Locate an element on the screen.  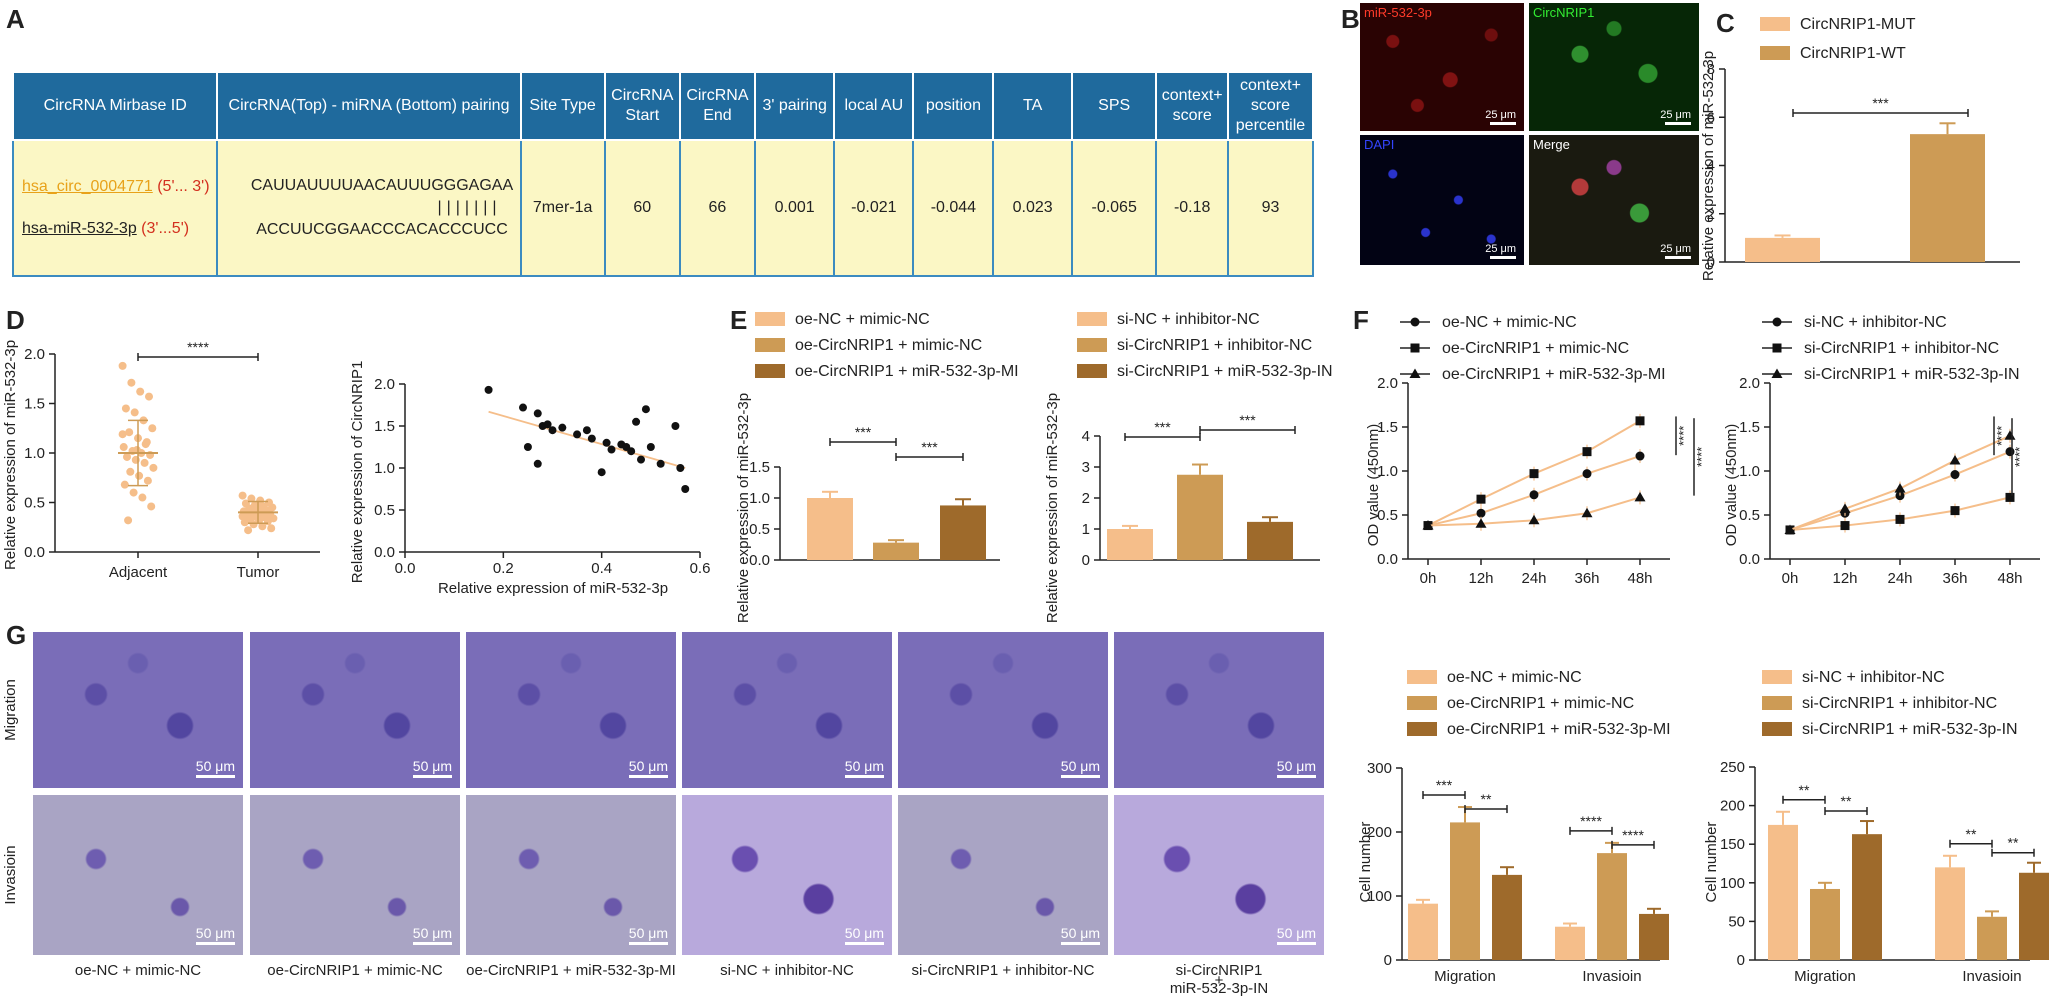
panel-label-b: B is located at coordinates (1350, 19).